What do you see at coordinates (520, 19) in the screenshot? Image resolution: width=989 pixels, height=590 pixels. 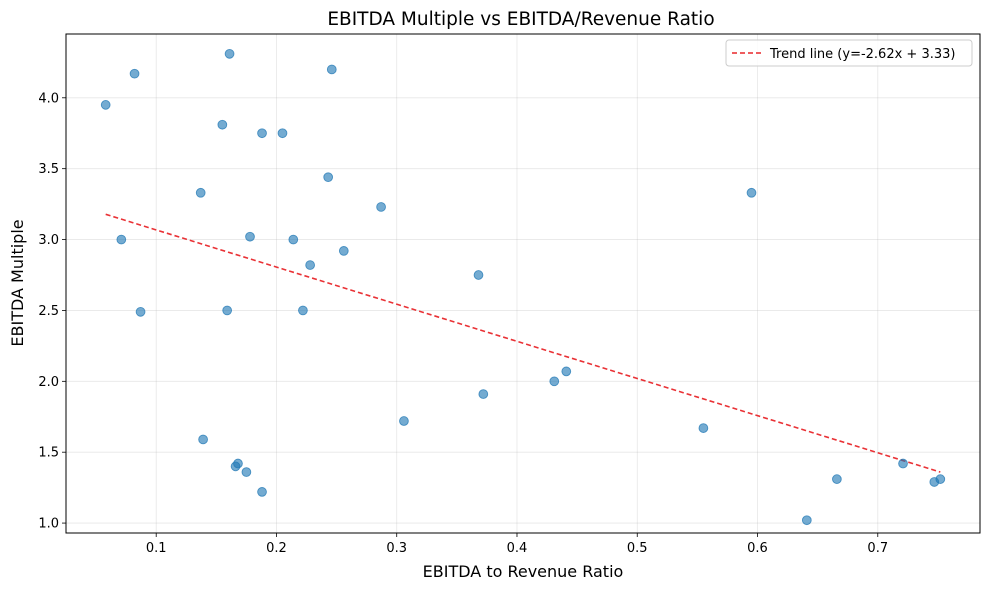 I see `chart-title: EBITDA Multiple vs EBITDA/Revenue Ratio` at bounding box center [520, 19].